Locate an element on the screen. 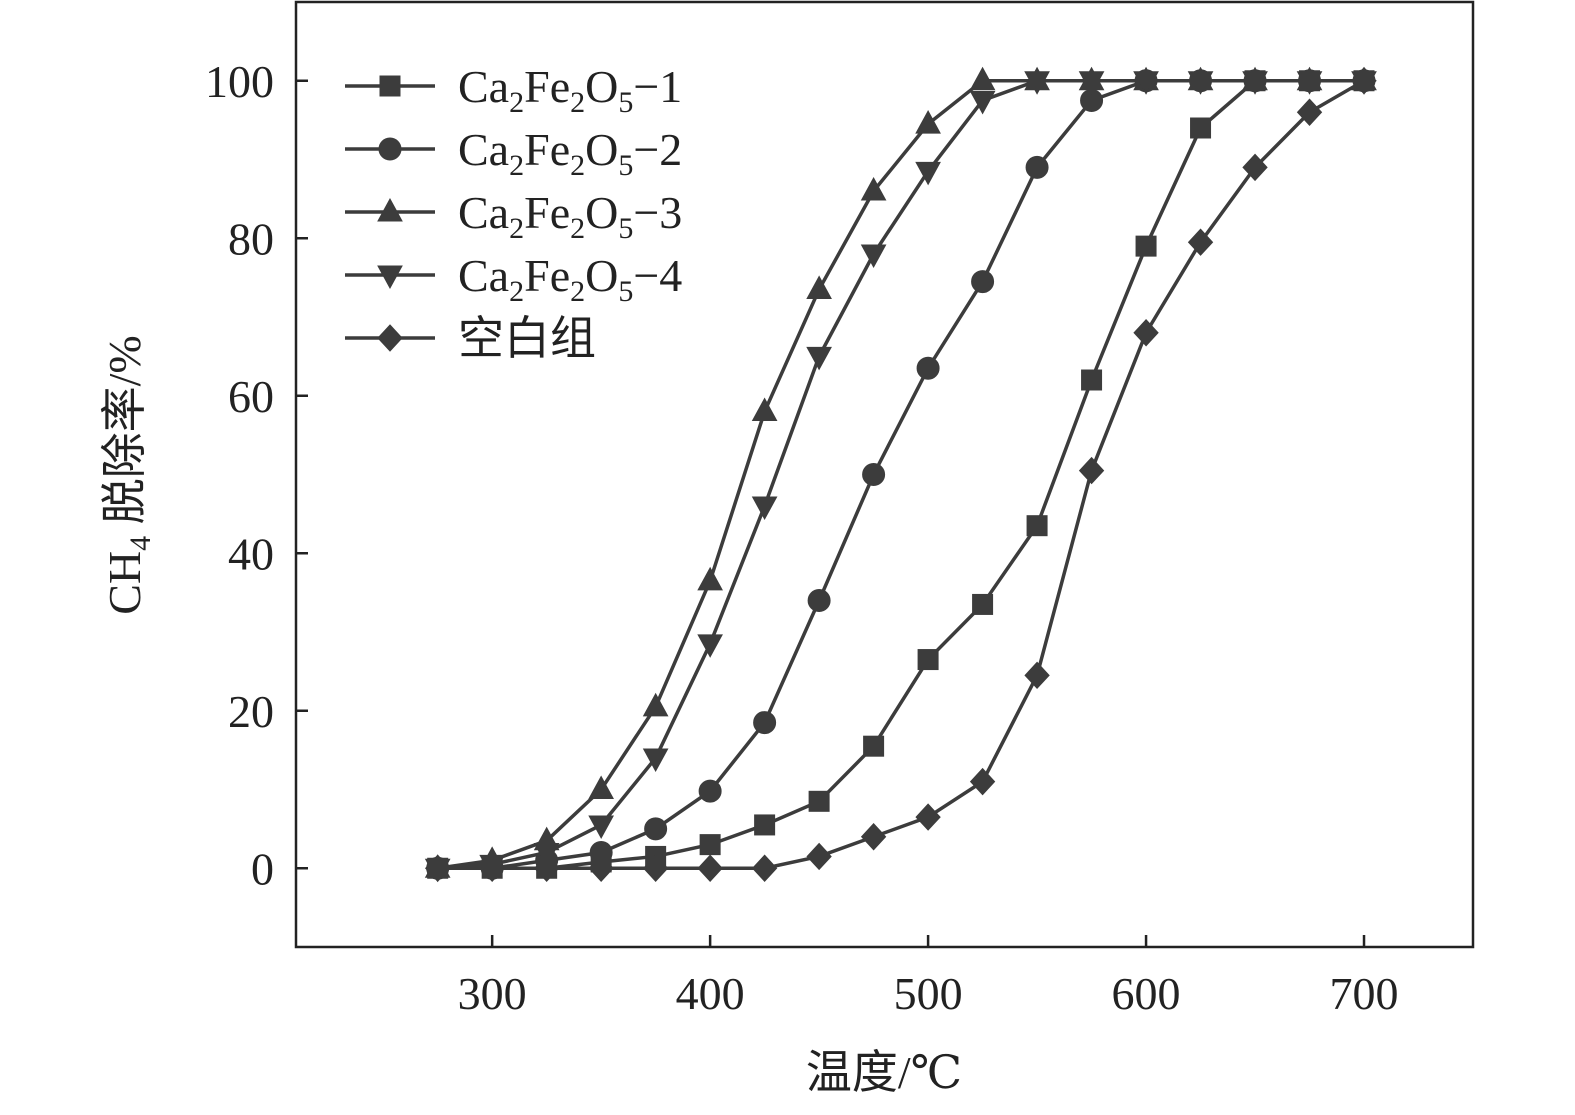 The width and height of the screenshot is (1575, 1115). legend-label-text: 空白组 is located at coordinates (527, 338).